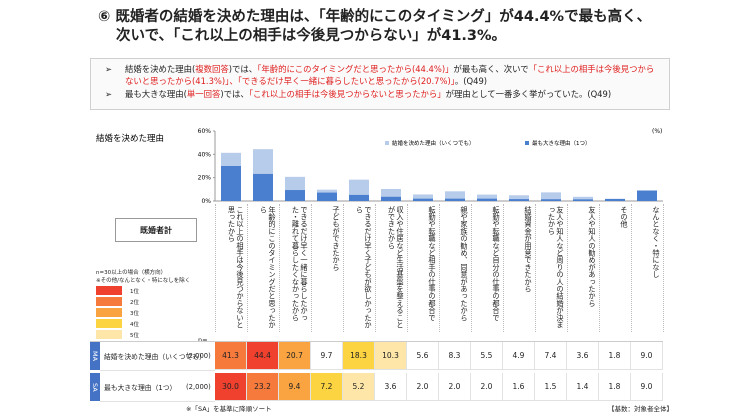 The height and width of the screenshot is (420, 756). Describe the element at coordinates (391, 356) in the screenshot. I see `table-cell: 10.3` at that location.